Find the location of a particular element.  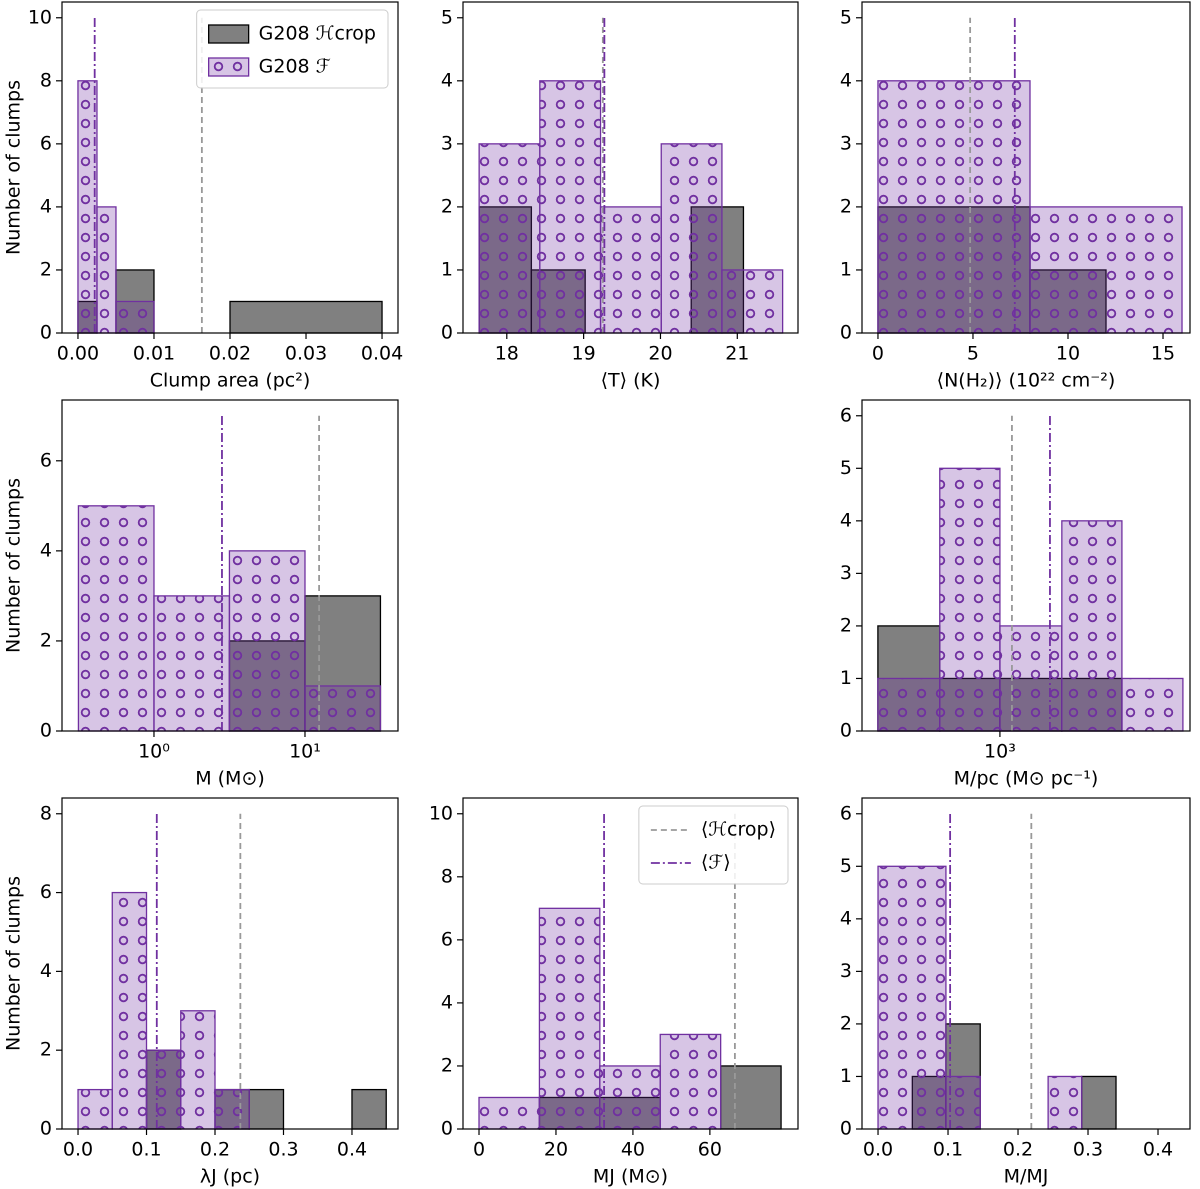

x-axis-label: ⟨N(H₂)⟩ (10²² cm⁻²) is located at coordinates (1026, 381).